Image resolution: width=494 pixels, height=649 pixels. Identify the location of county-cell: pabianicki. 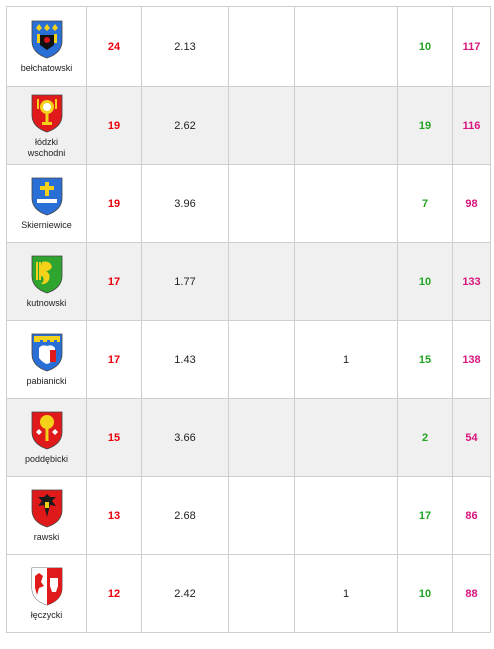
(46, 359).